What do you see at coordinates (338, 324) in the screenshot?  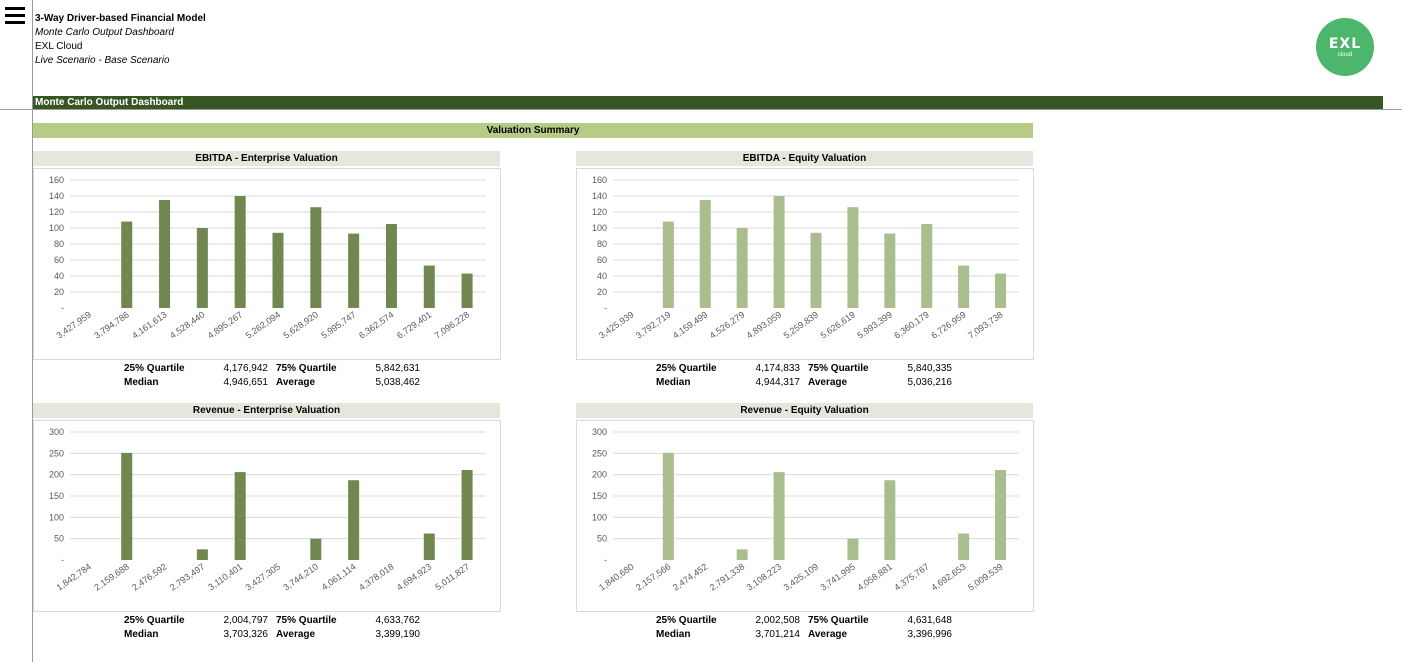 I see `x-tick-label: 5,995,747` at bounding box center [338, 324].